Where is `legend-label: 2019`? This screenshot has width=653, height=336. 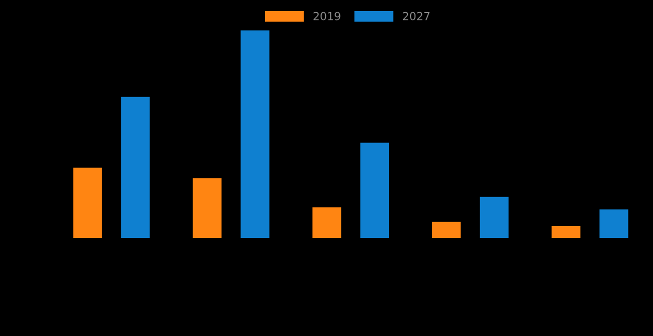
legend-label: 2019 is located at coordinates (327, 16).